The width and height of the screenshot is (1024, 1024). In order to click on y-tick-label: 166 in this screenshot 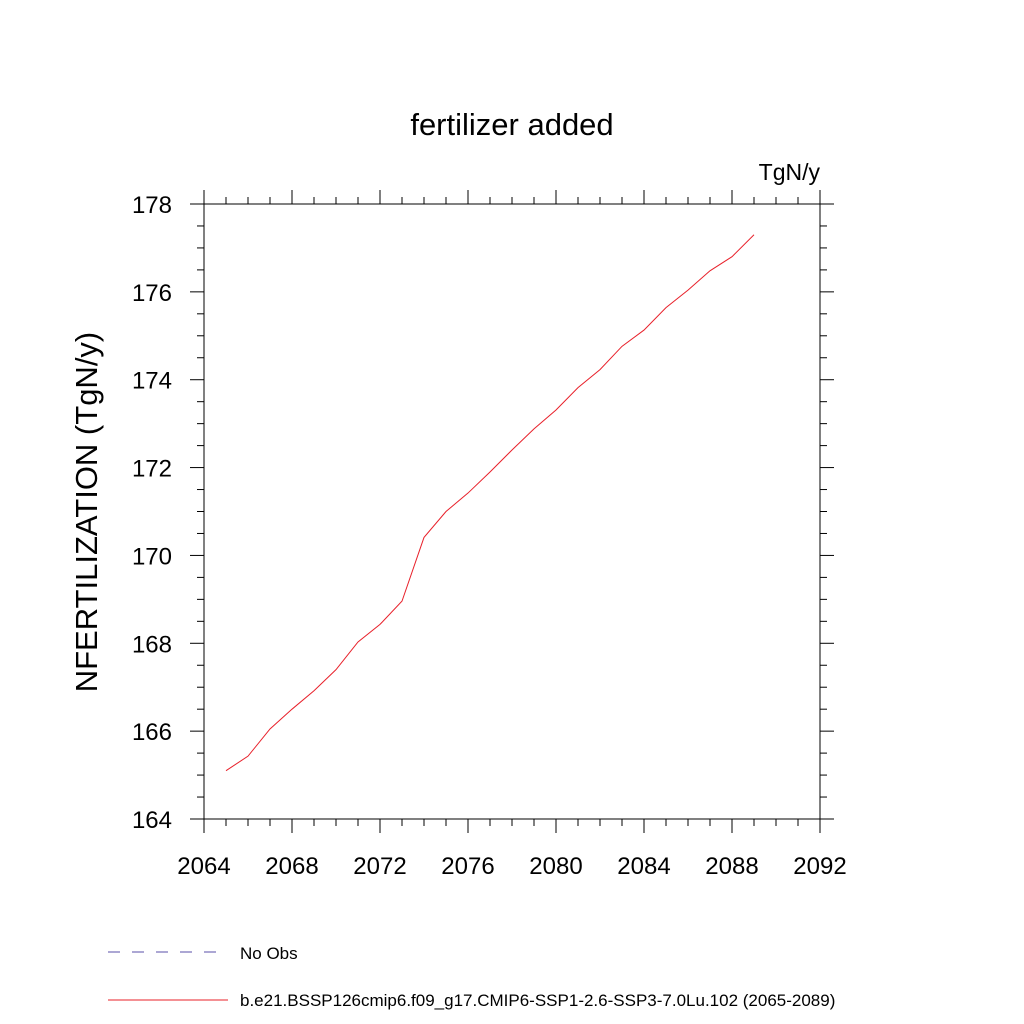, I will do `click(152, 732)`.